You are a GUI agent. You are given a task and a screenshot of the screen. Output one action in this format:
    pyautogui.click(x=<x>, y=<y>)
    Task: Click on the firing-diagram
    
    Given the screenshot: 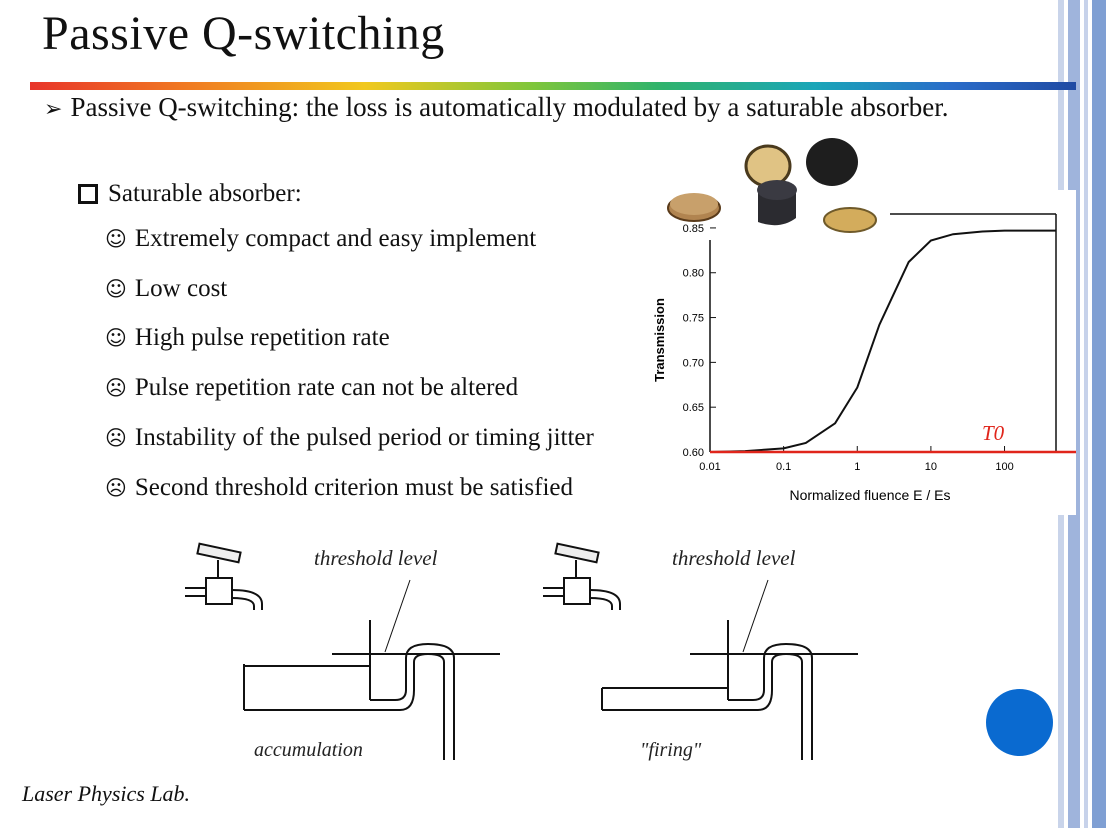 What is the action you would take?
    pyautogui.click(x=700, y=651)
    